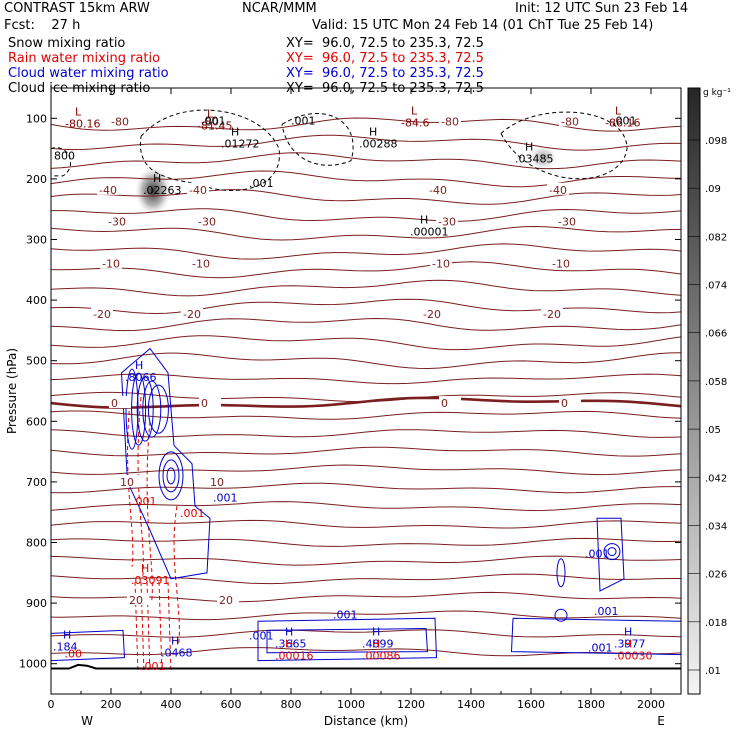 This screenshot has height=740, width=740. I want to click on snow-contours, so click(339, 150).